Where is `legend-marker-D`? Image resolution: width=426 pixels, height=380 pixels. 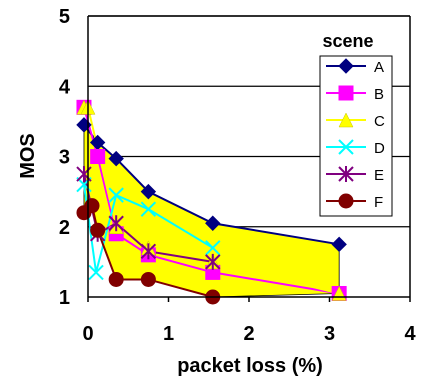 legend-marker-D is located at coordinates (346, 147).